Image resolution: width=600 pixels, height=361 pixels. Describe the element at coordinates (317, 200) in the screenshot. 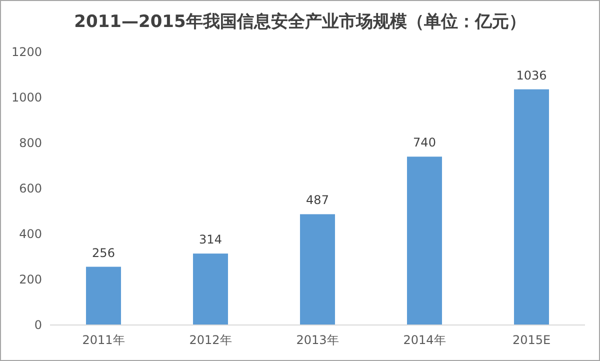

I see `data-label: 487` at that location.